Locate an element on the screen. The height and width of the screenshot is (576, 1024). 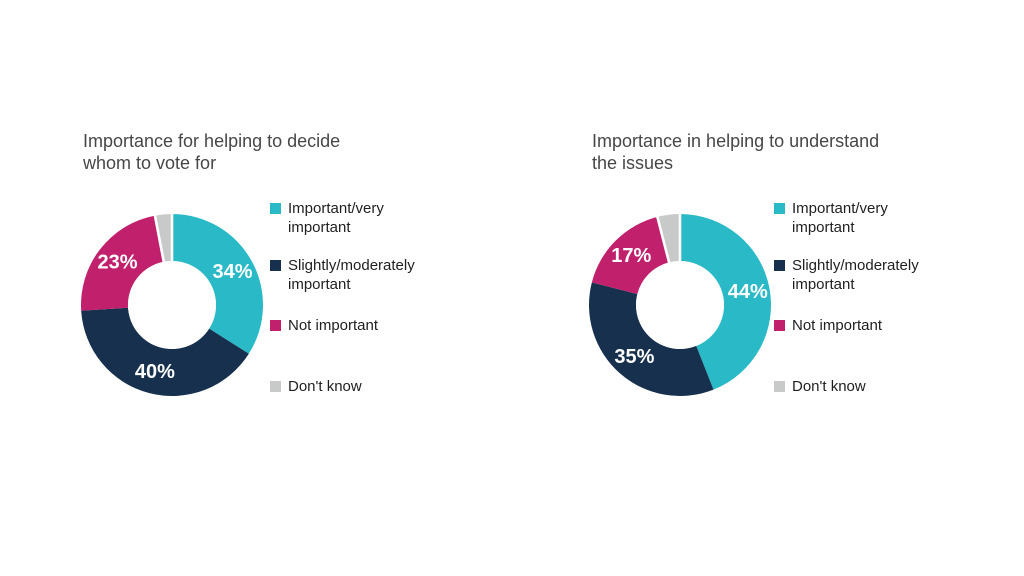
chart-title-line: whom to vote for is located at coordinates (150, 163).